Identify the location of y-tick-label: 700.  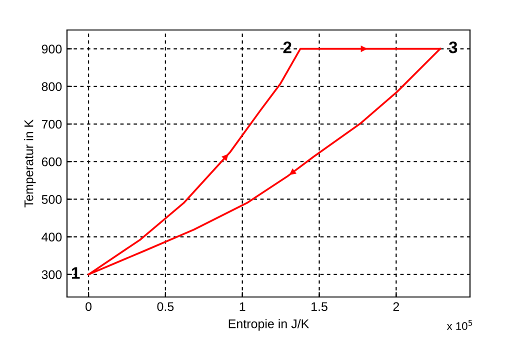
(52, 124).